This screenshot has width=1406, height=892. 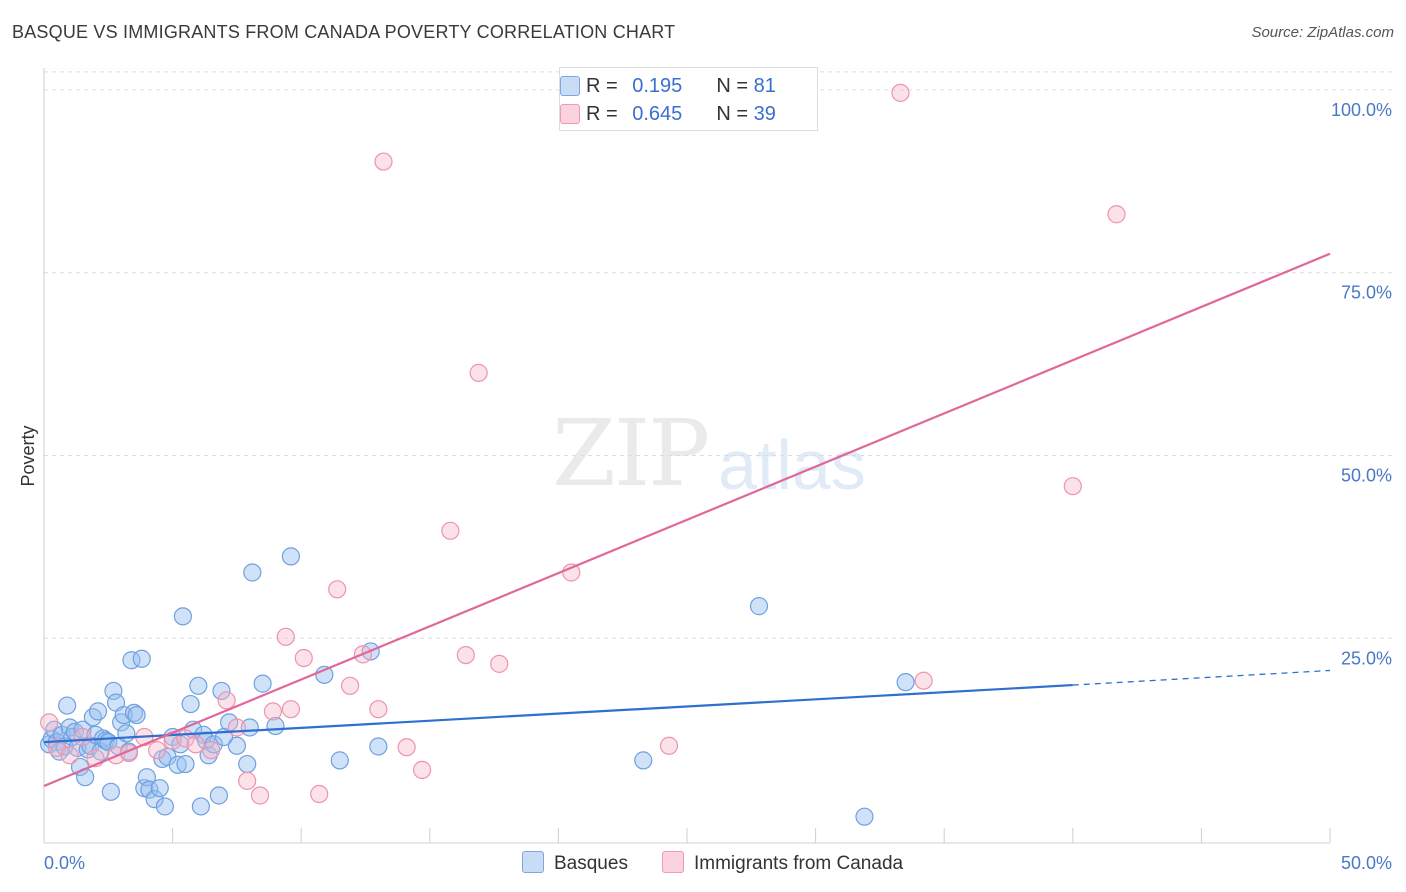 What do you see at coordinates (64, 863) in the screenshot?
I see `x-tick-label: 0.0%` at bounding box center [64, 863].